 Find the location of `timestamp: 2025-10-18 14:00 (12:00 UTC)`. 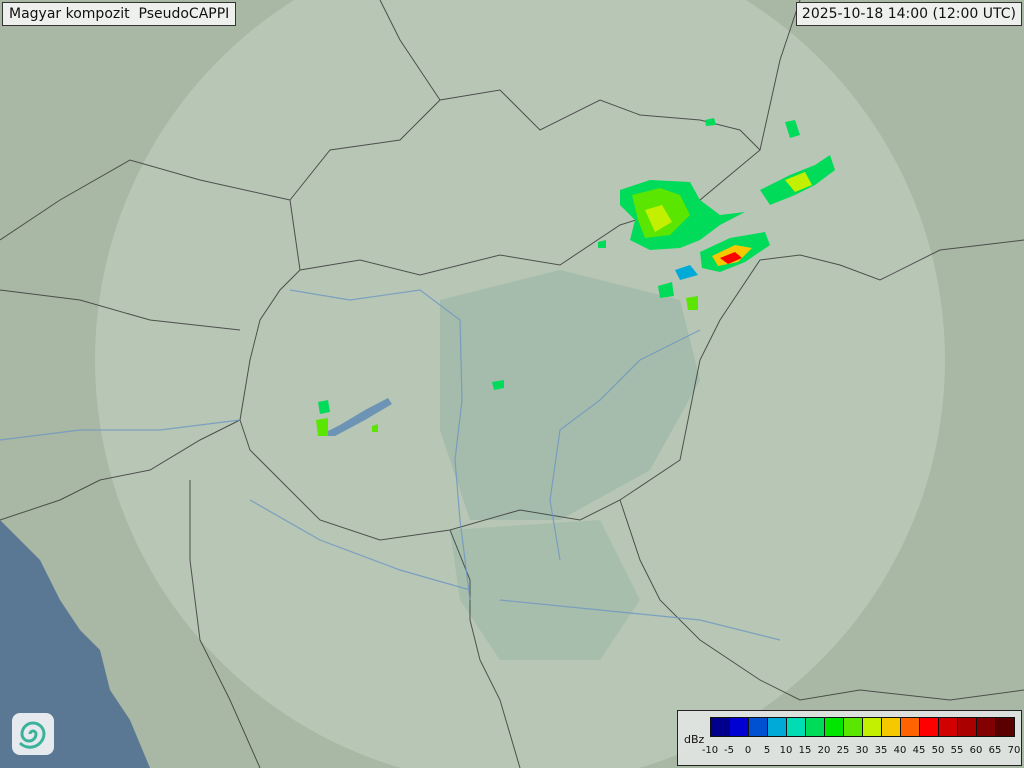

timestamp: 2025-10-18 14:00 (12:00 UTC) is located at coordinates (908, 14).